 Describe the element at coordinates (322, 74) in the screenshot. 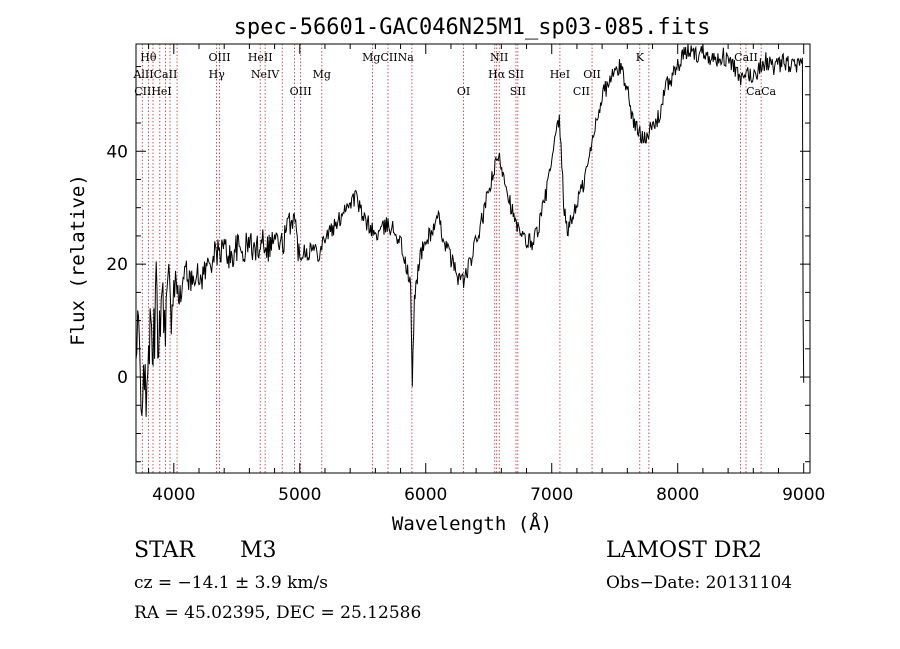

I see `line-label: Mg` at that location.